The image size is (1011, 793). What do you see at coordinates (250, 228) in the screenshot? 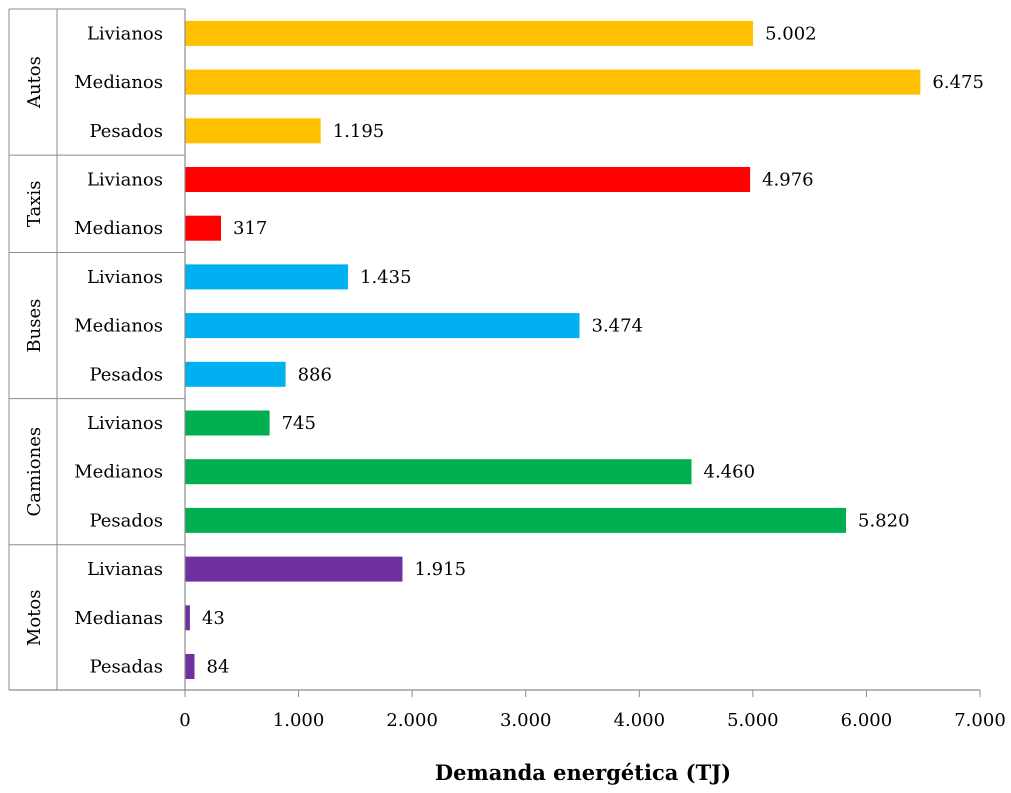
I see `data-label: 317` at bounding box center [250, 228].